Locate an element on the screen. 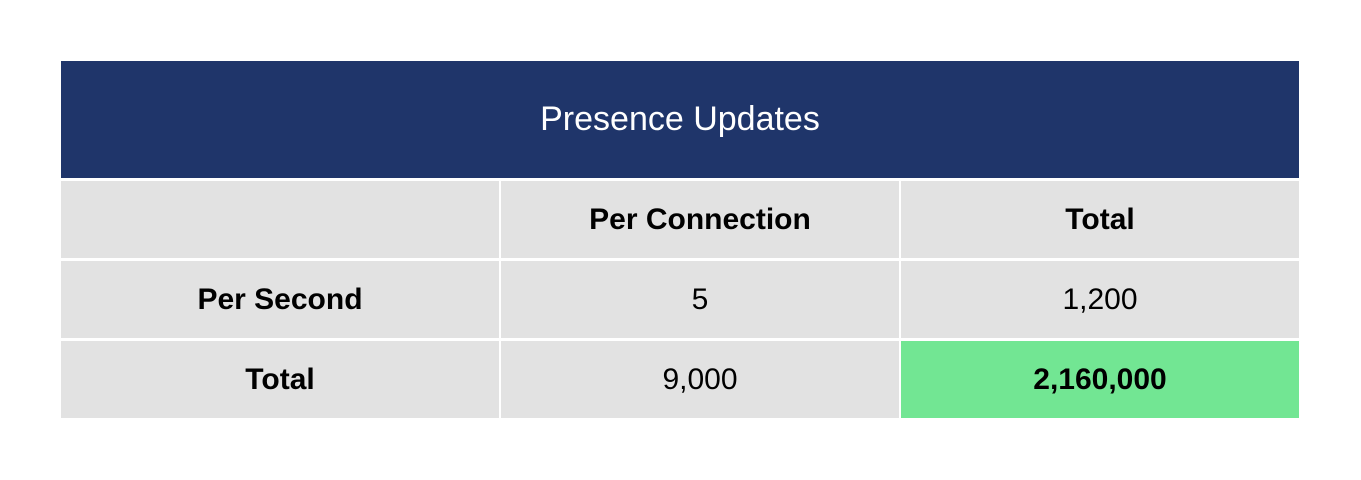  column-header-total: Total is located at coordinates (1100, 219).